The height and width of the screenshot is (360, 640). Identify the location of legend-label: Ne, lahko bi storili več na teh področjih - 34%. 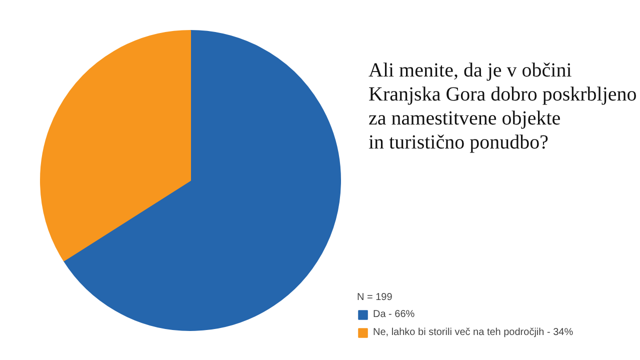
(473, 332).